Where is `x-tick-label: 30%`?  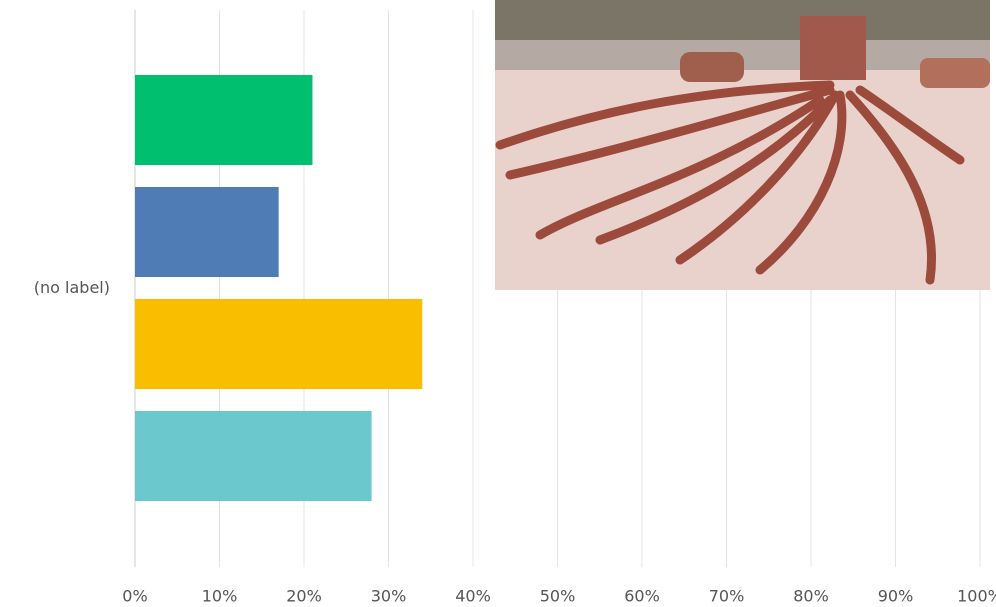
x-tick-label: 30% is located at coordinates (389, 596).